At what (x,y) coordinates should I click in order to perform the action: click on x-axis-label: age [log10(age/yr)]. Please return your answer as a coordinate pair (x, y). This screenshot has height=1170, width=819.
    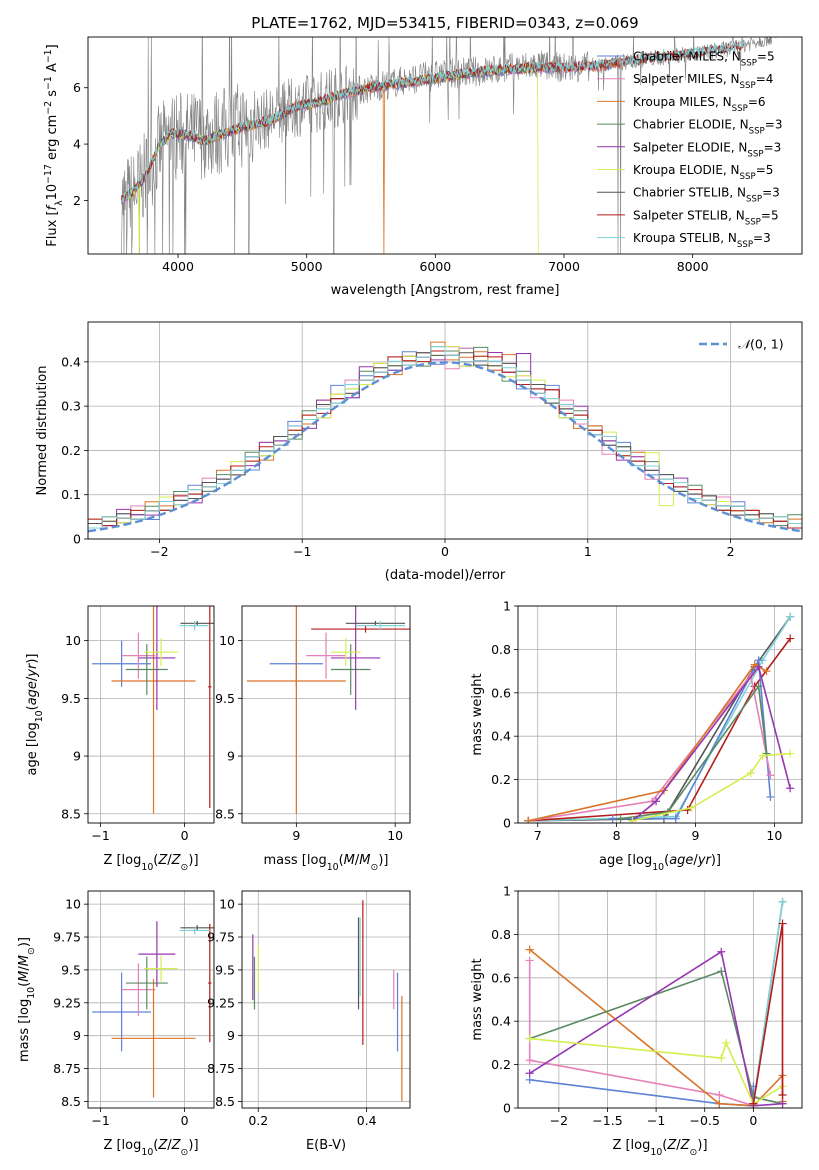
    Looking at the image, I should click on (660, 863).